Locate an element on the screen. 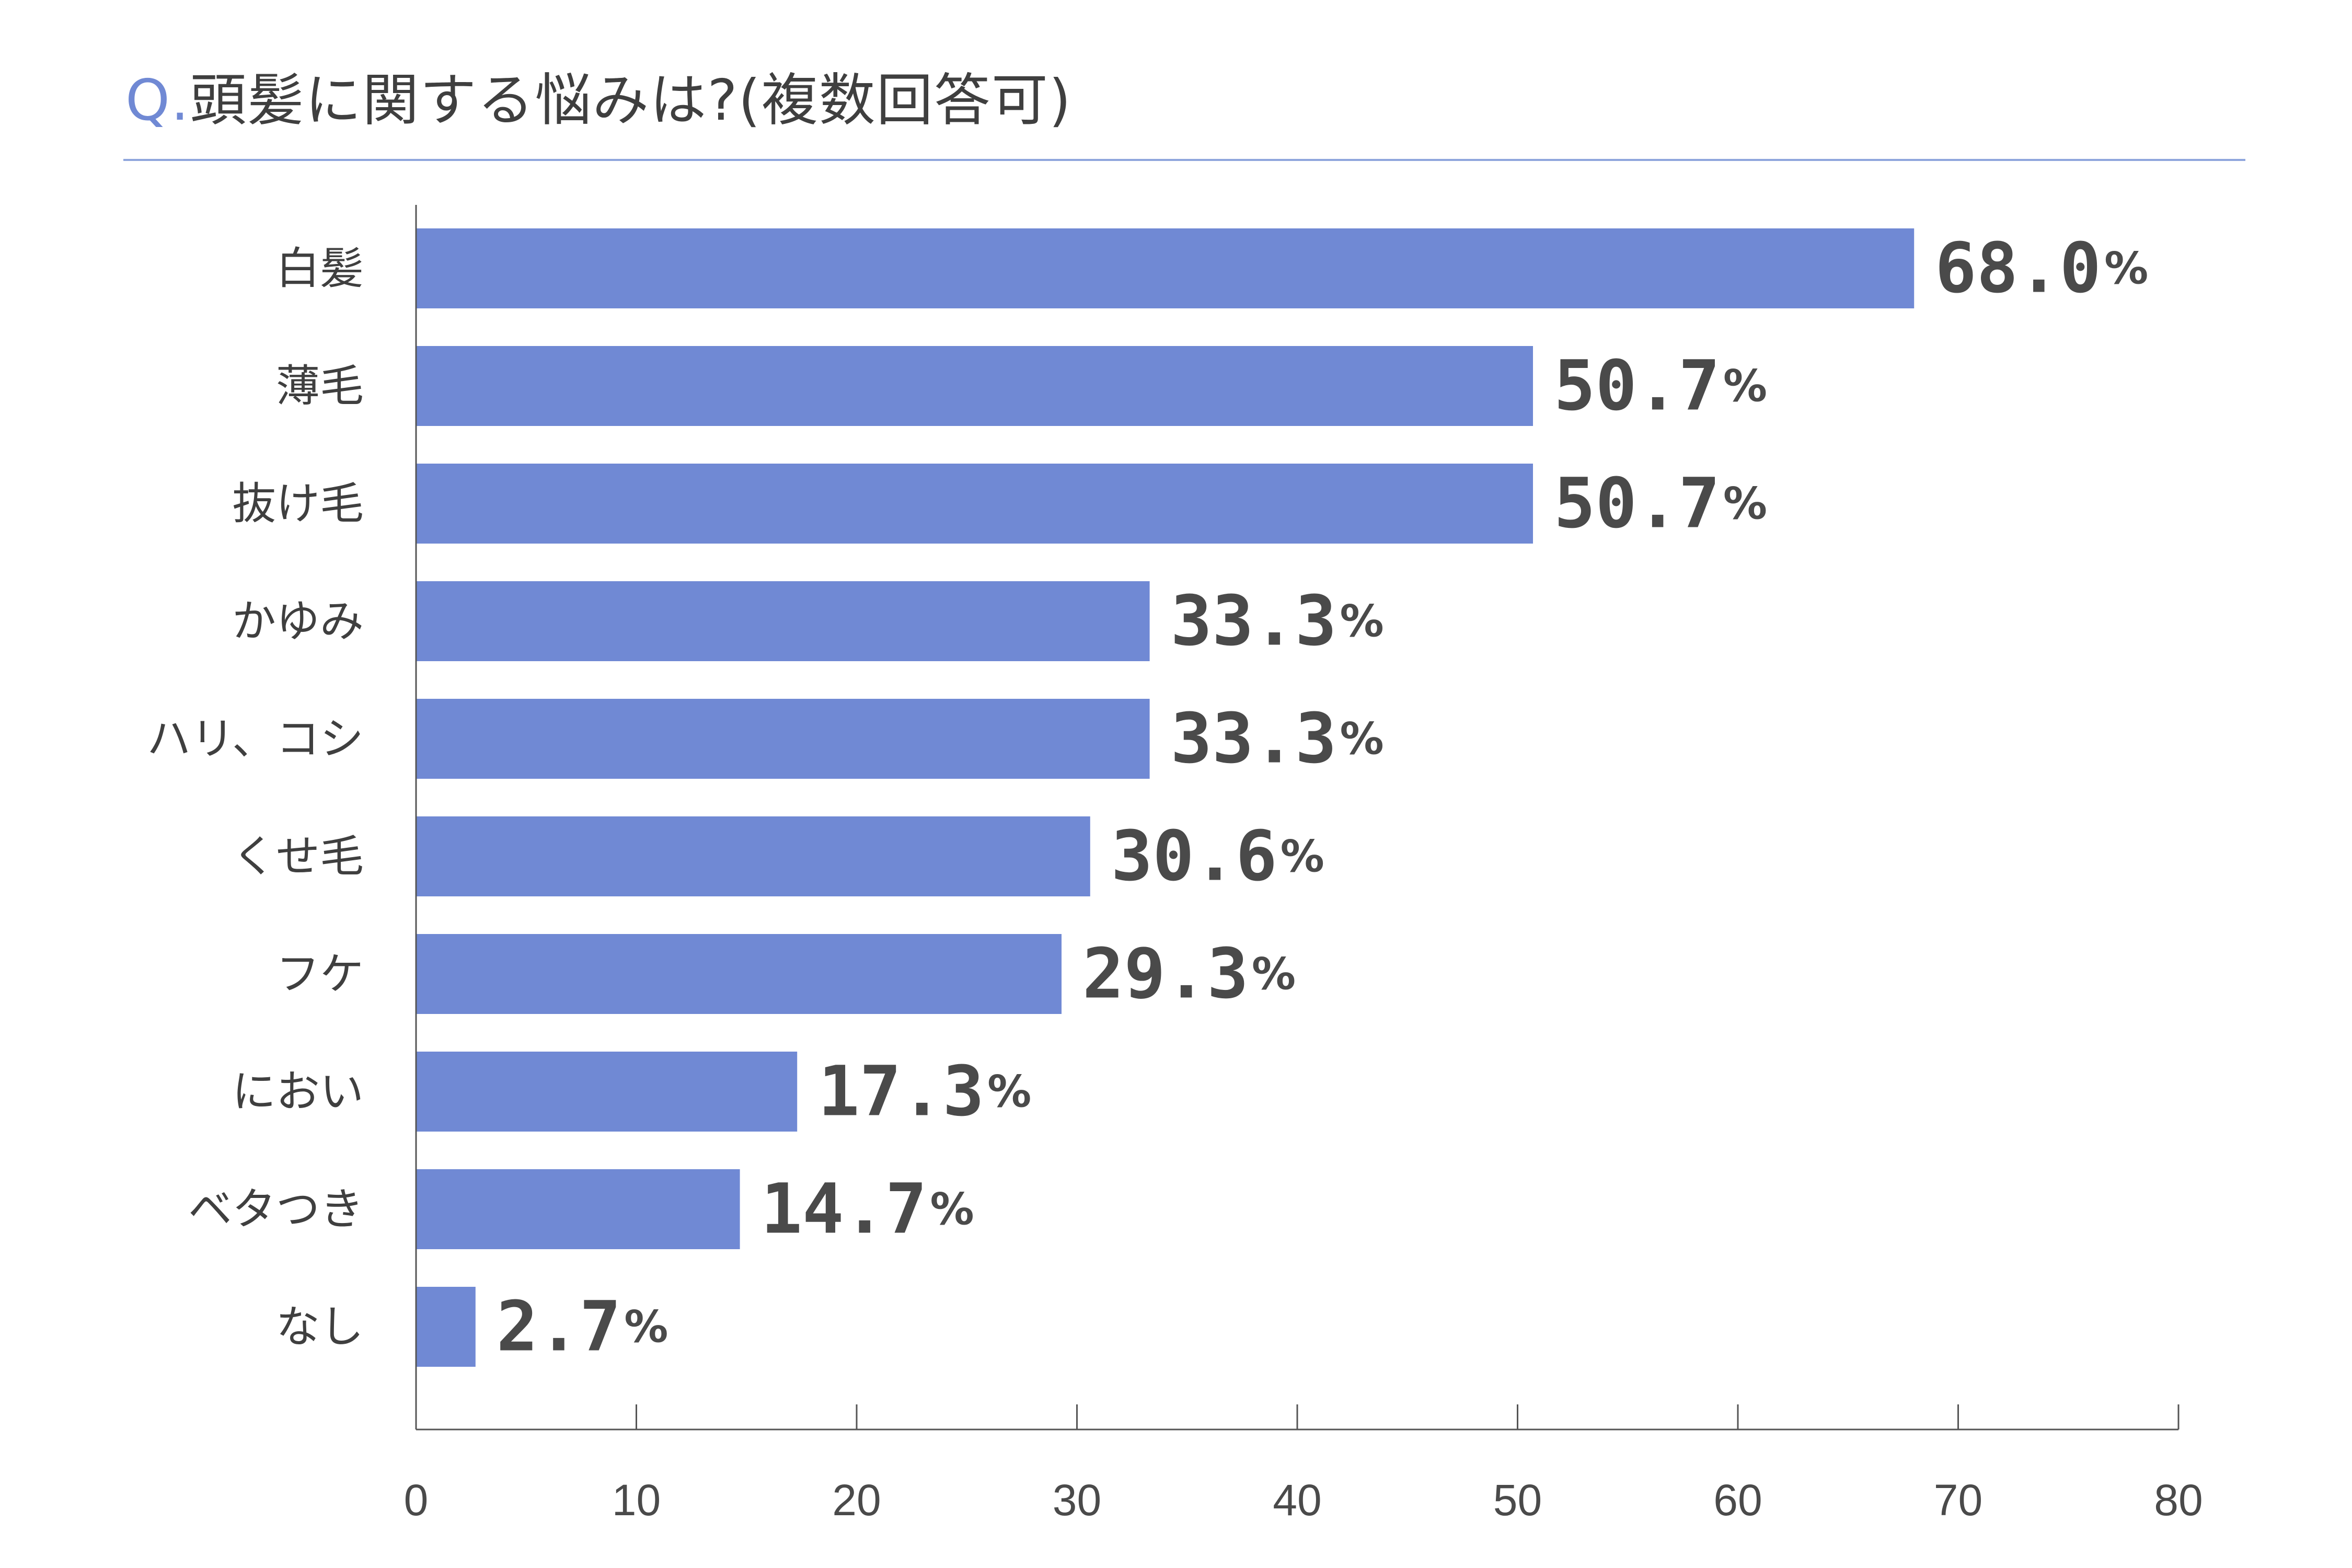 The width and height of the screenshot is (2352, 1568). x-tick-label: 20 is located at coordinates (856, 1500).